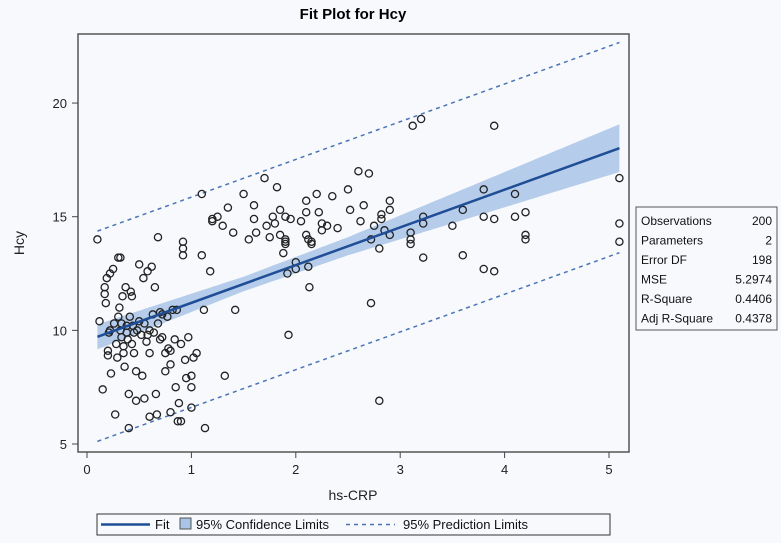 Image resolution: width=781 pixels, height=543 pixels. I want to click on x-tick-label: 5, so click(608, 469).